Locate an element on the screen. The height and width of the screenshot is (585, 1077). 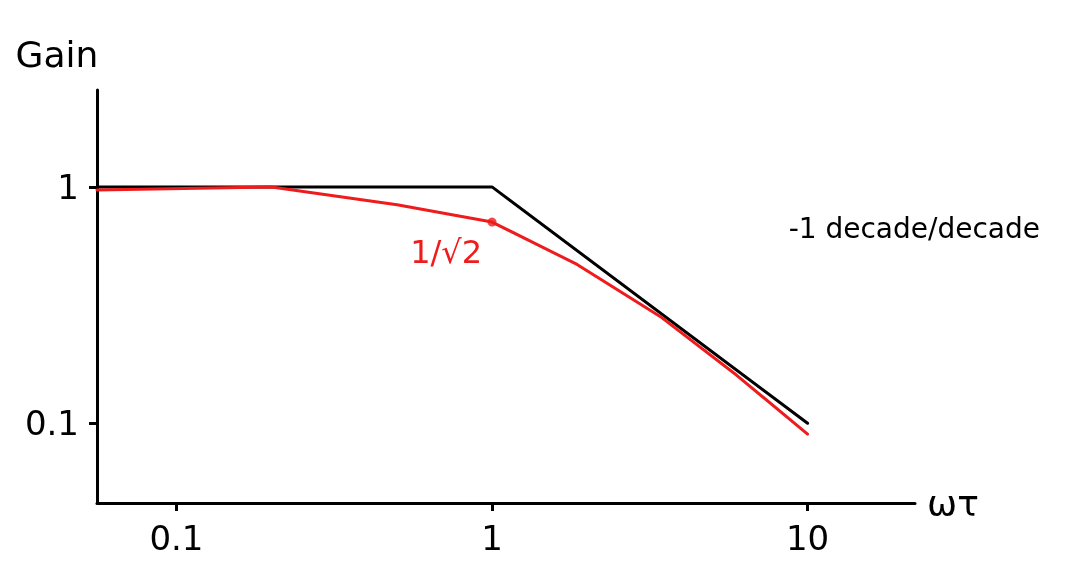
x-tick-label: 10 is located at coordinates (807, 538).